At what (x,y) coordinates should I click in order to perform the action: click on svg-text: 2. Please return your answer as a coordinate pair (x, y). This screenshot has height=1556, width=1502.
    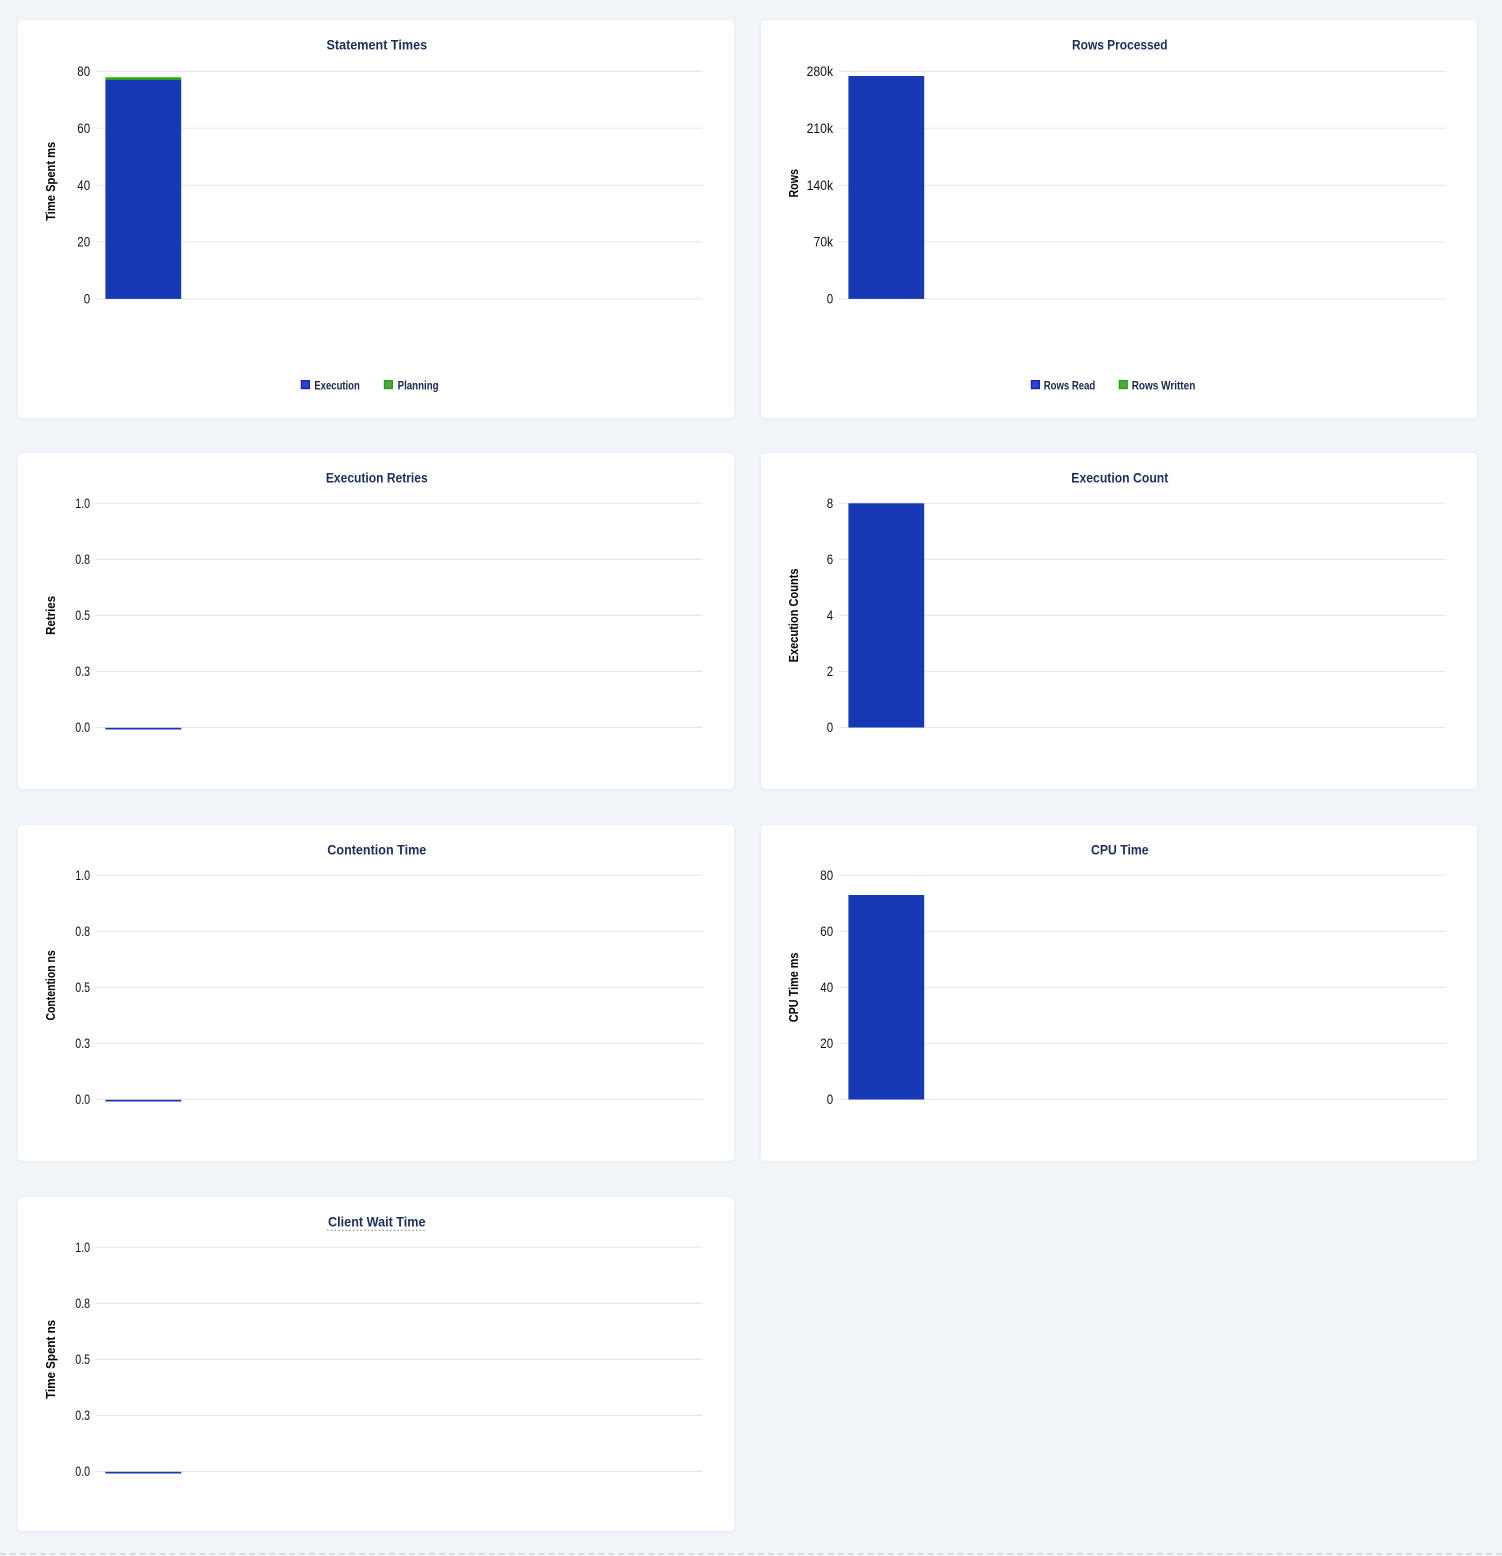
    Looking at the image, I should click on (830, 671).